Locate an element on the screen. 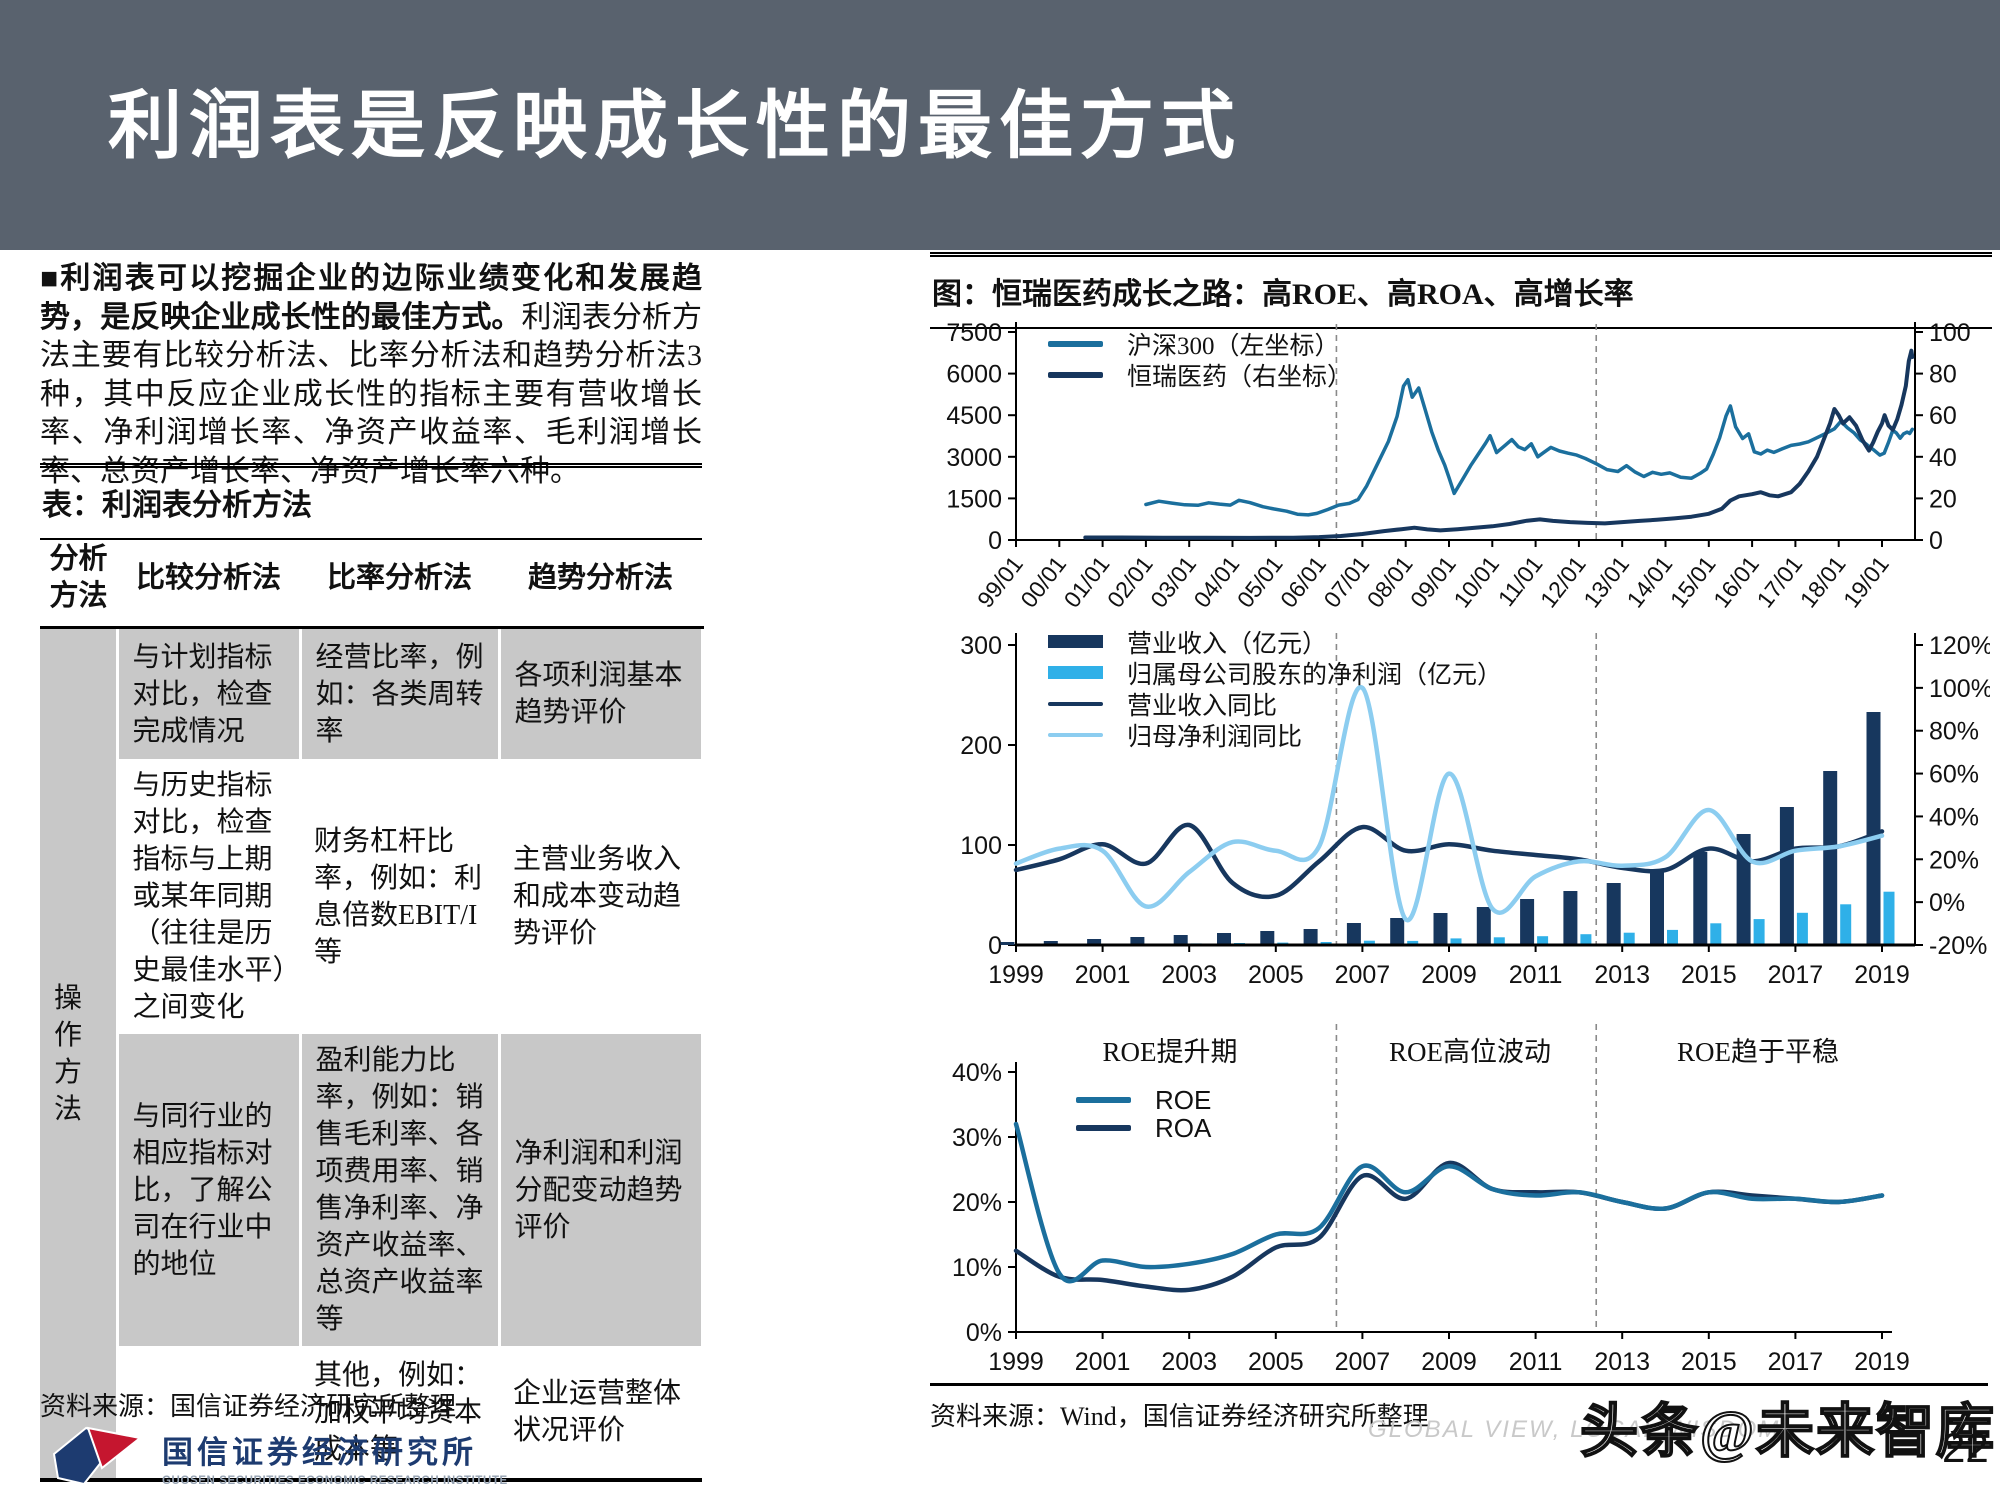 This screenshot has width=2000, height=1500. period-label-fluctuate: ROE高位波动 is located at coordinates (1470, 1052).